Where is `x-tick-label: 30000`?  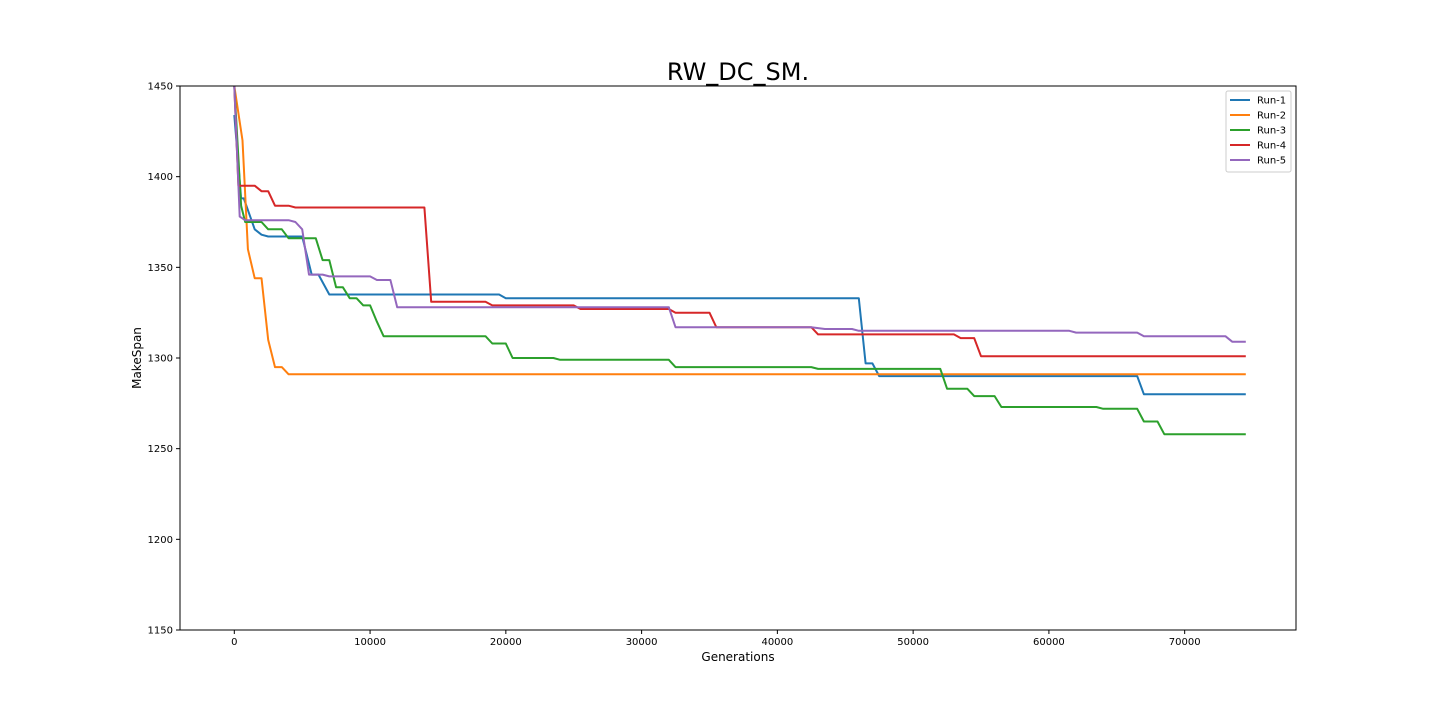 x-tick-label: 30000 is located at coordinates (642, 642).